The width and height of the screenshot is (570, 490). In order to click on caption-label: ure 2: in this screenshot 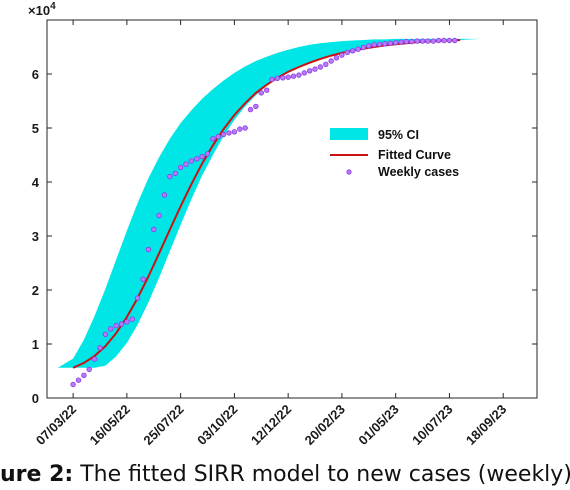, I will do `click(37, 474)`.